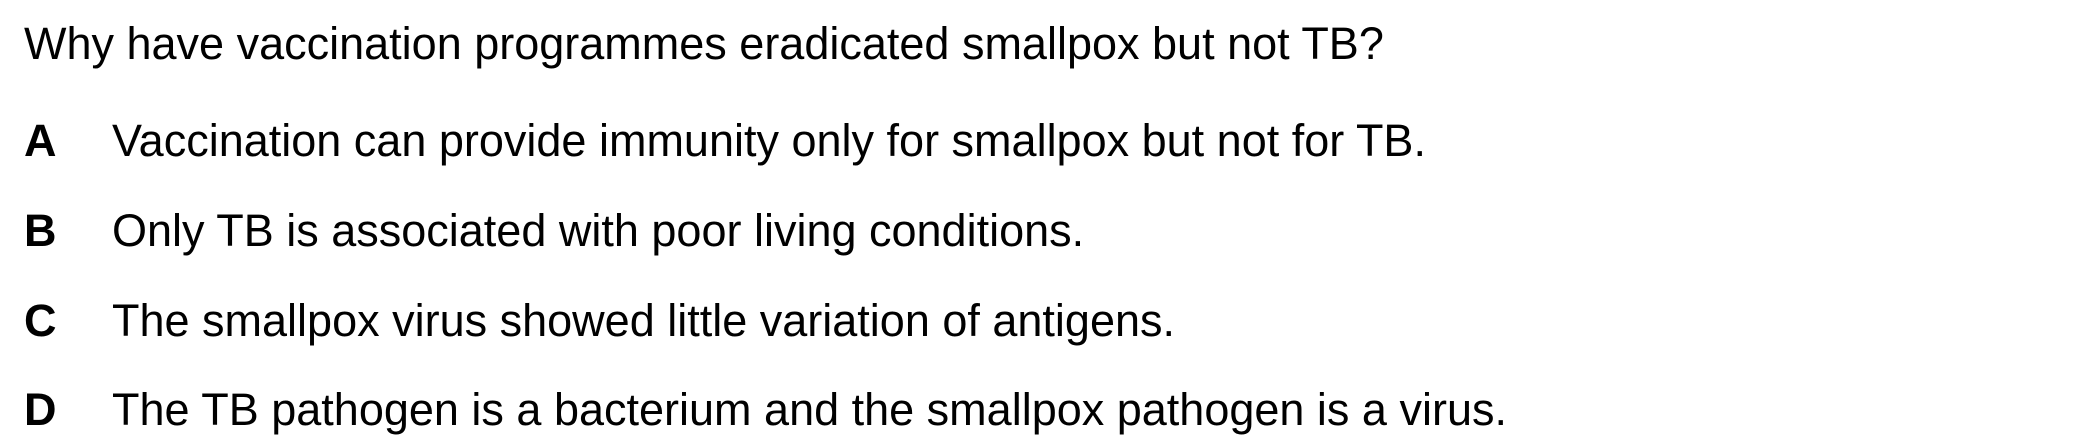 This screenshot has height=446, width=2100. Describe the element at coordinates (40, 230) in the screenshot. I see `option-letter-b: B` at that location.